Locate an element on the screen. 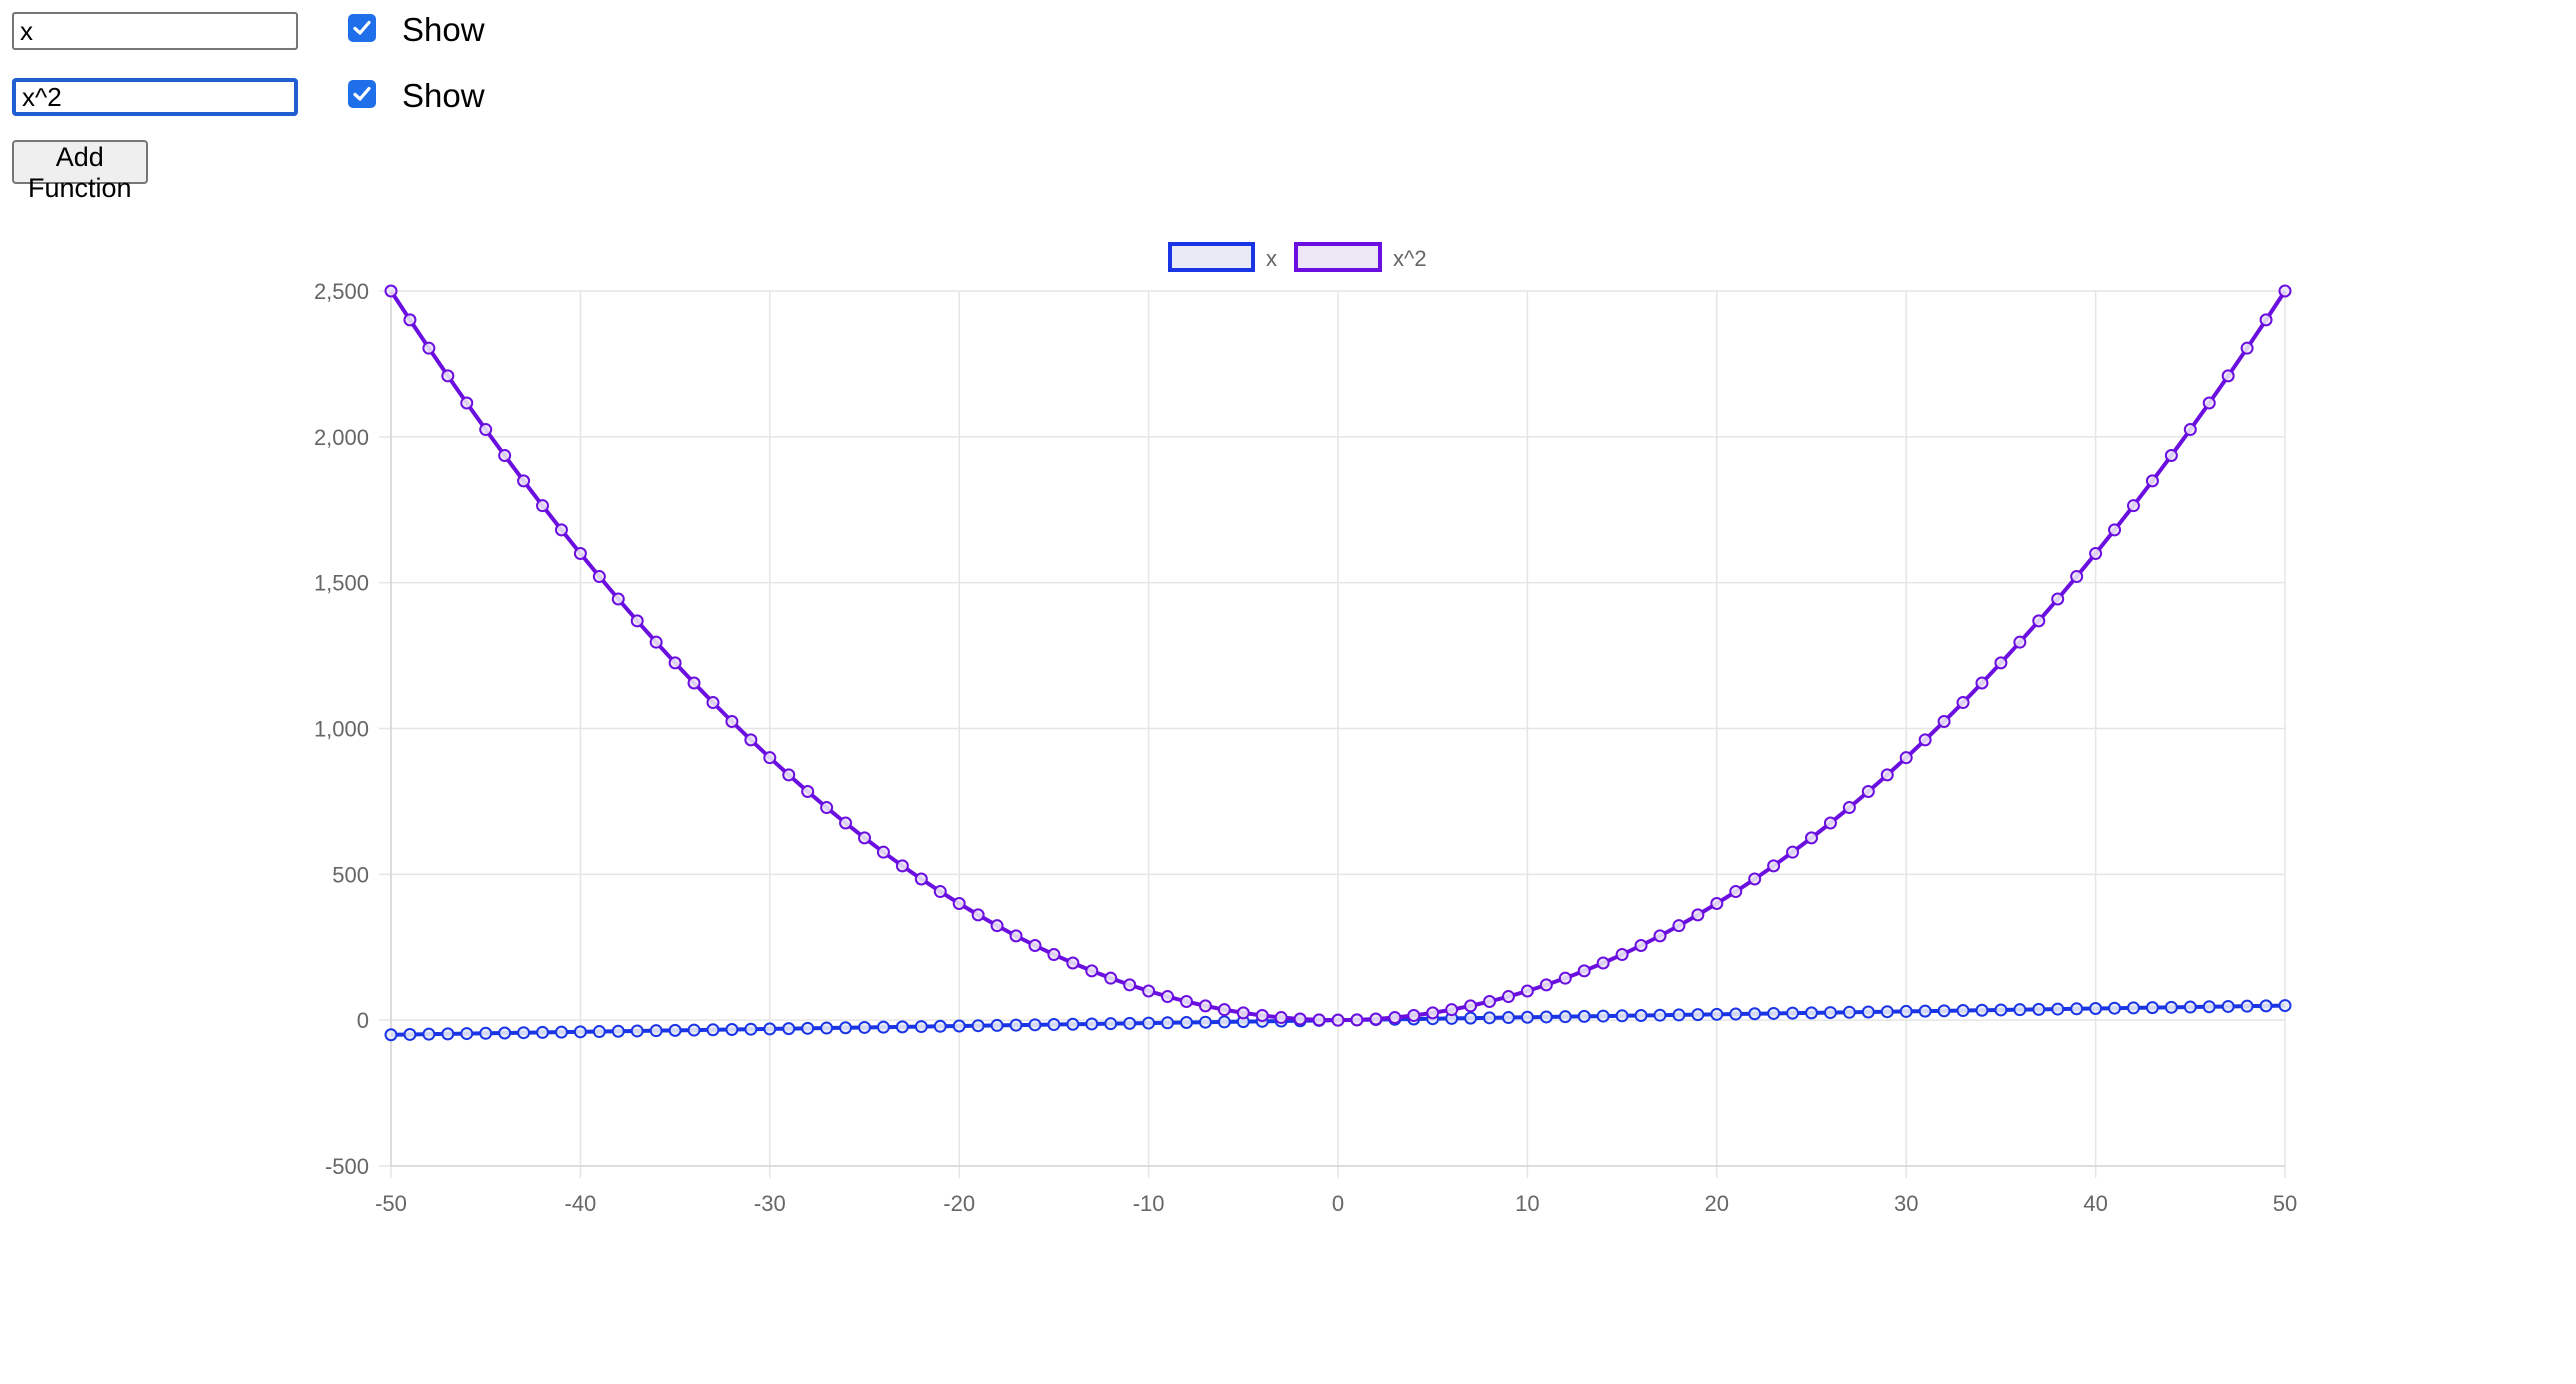  chart-legend: x x^2 is located at coordinates (1297, 257).